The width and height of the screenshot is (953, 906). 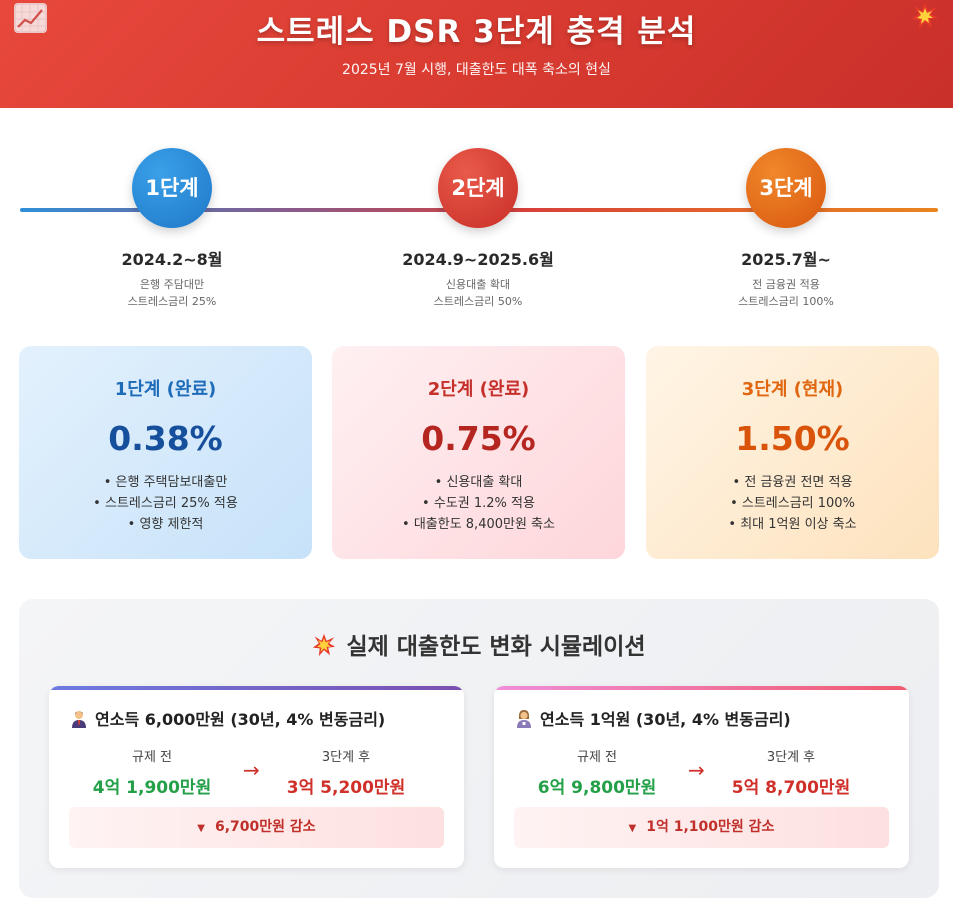 What do you see at coordinates (665, 719) in the screenshot?
I see `case-heading-text: 연소득 1억원 (30년, 4% 변동금리)` at bounding box center [665, 719].